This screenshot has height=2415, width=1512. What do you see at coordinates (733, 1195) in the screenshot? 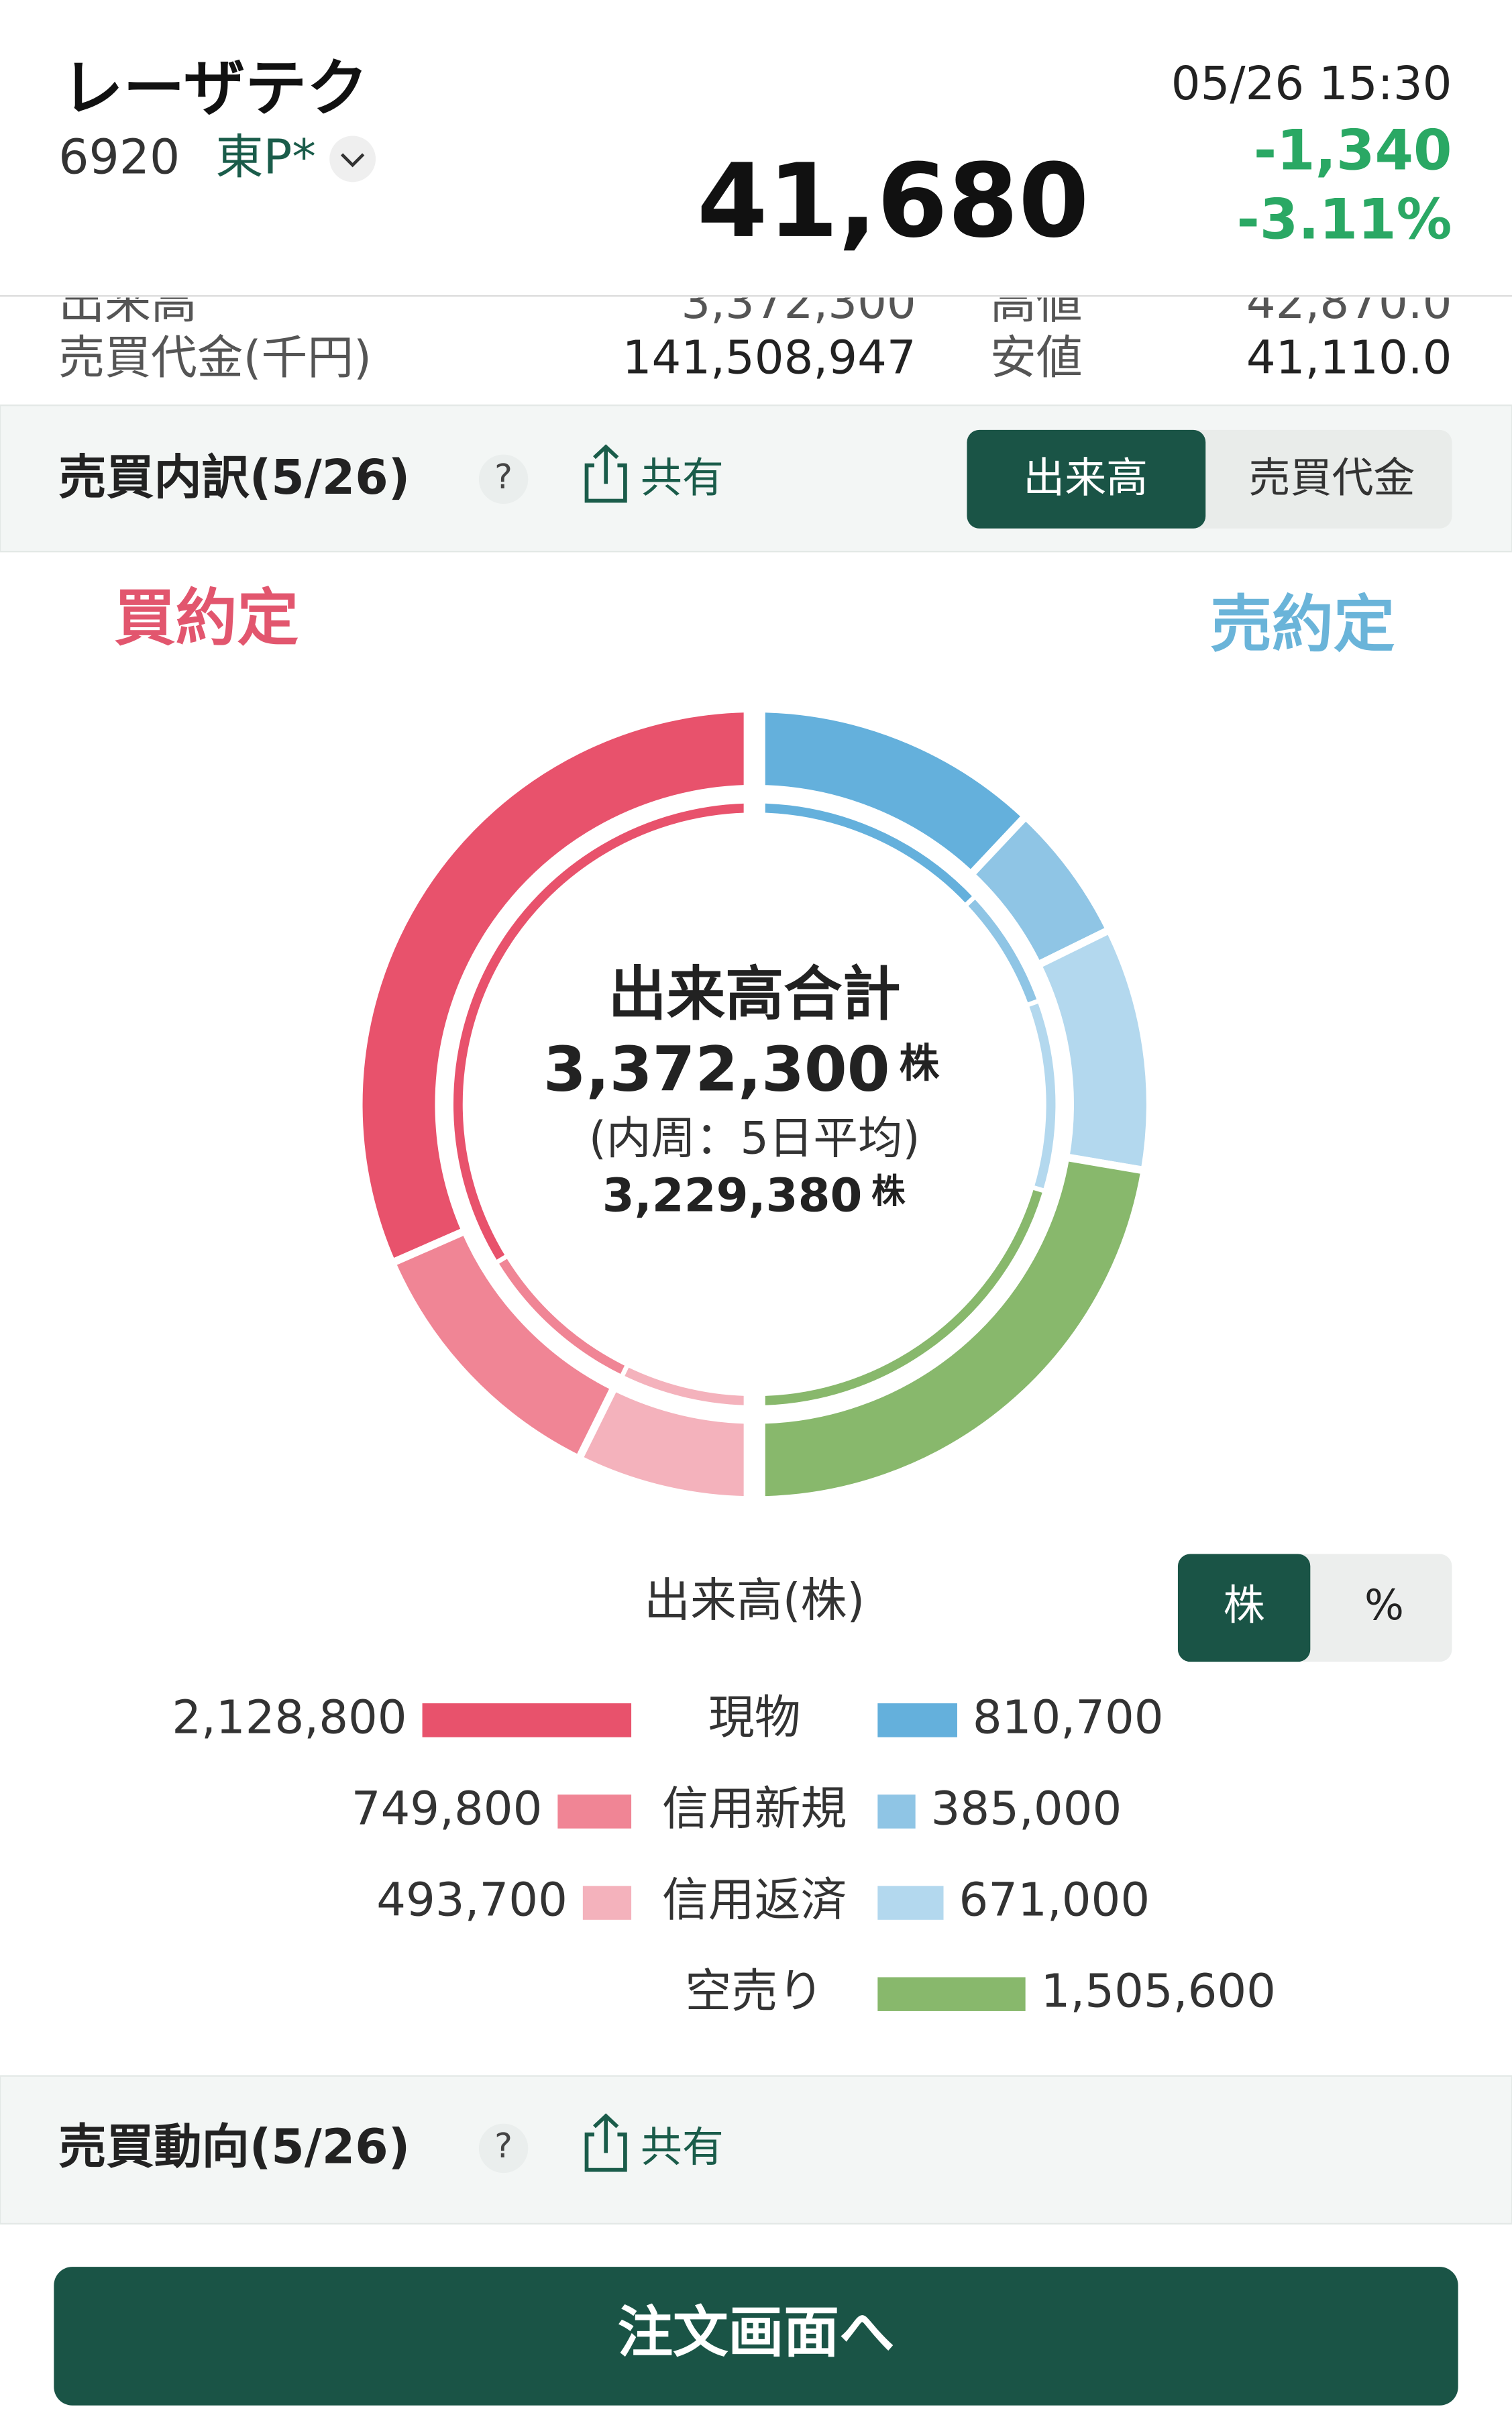
I see `center-inner-total: 3,229,380` at bounding box center [733, 1195].